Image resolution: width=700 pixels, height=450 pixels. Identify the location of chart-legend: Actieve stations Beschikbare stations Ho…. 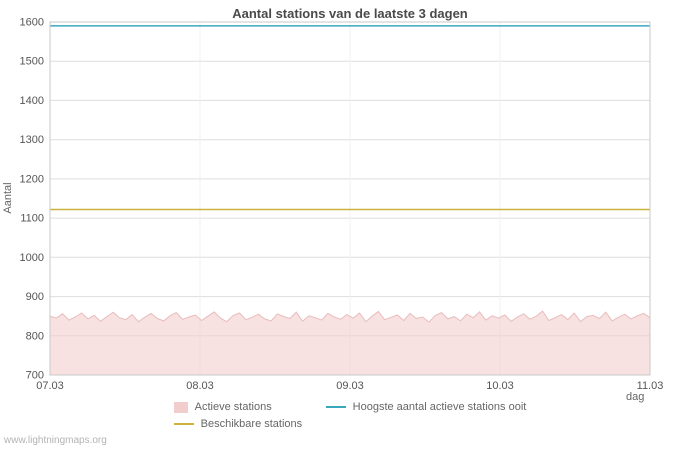
(350, 415).